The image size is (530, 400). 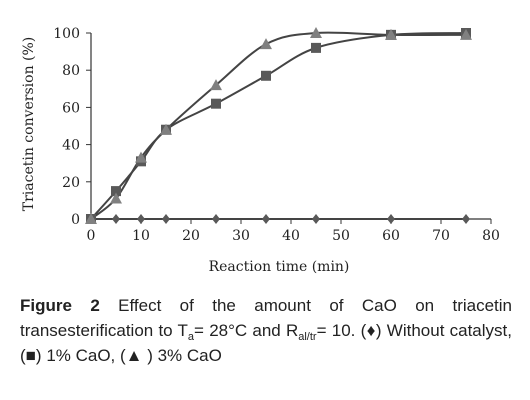 What do you see at coordinates (141, 236) in the screenshot?
I see `x-tick-label: 10` at bounding box center [141, 236].